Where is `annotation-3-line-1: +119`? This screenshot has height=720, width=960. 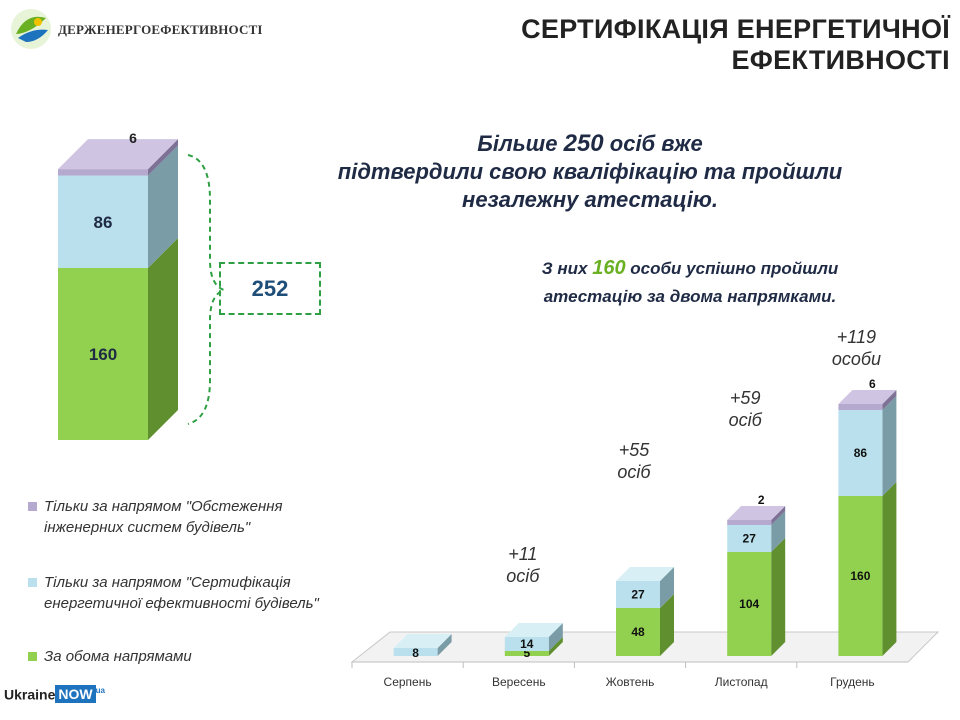 annotation-3-line-1: +119 is located at coordinates (856, 337).